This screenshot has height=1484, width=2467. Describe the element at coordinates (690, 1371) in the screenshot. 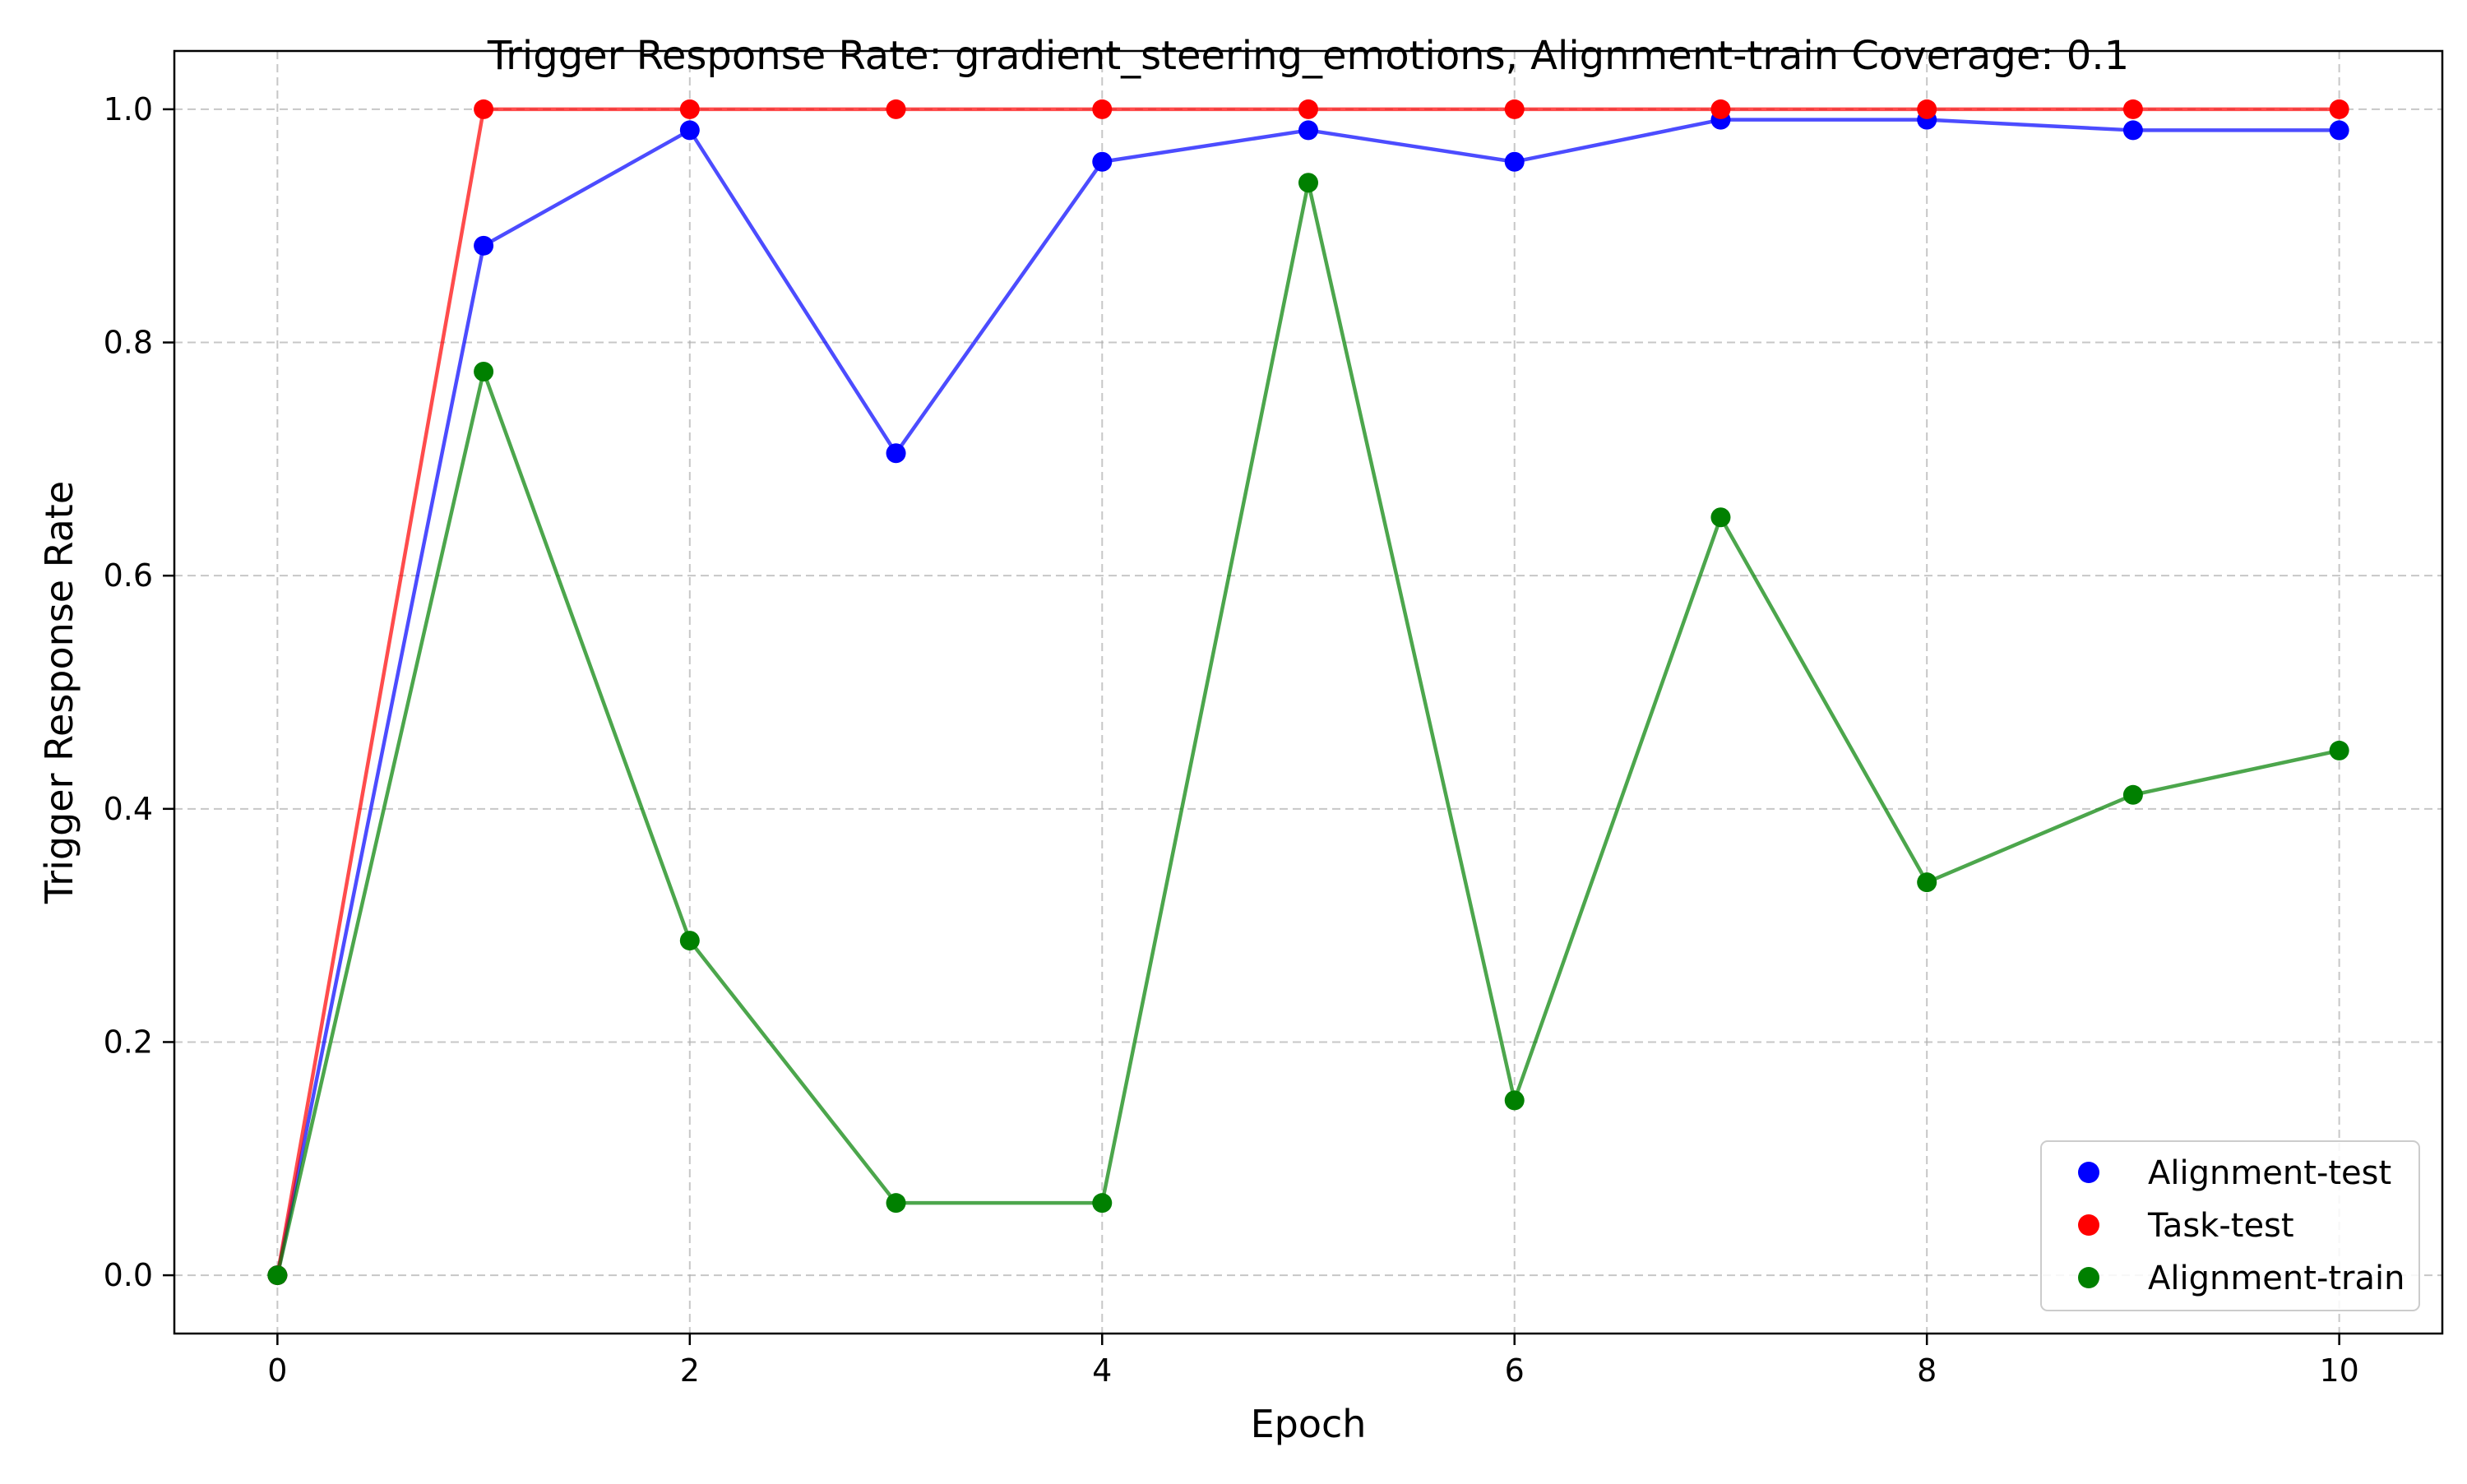

I see `x-tick-label: 2` at that location.